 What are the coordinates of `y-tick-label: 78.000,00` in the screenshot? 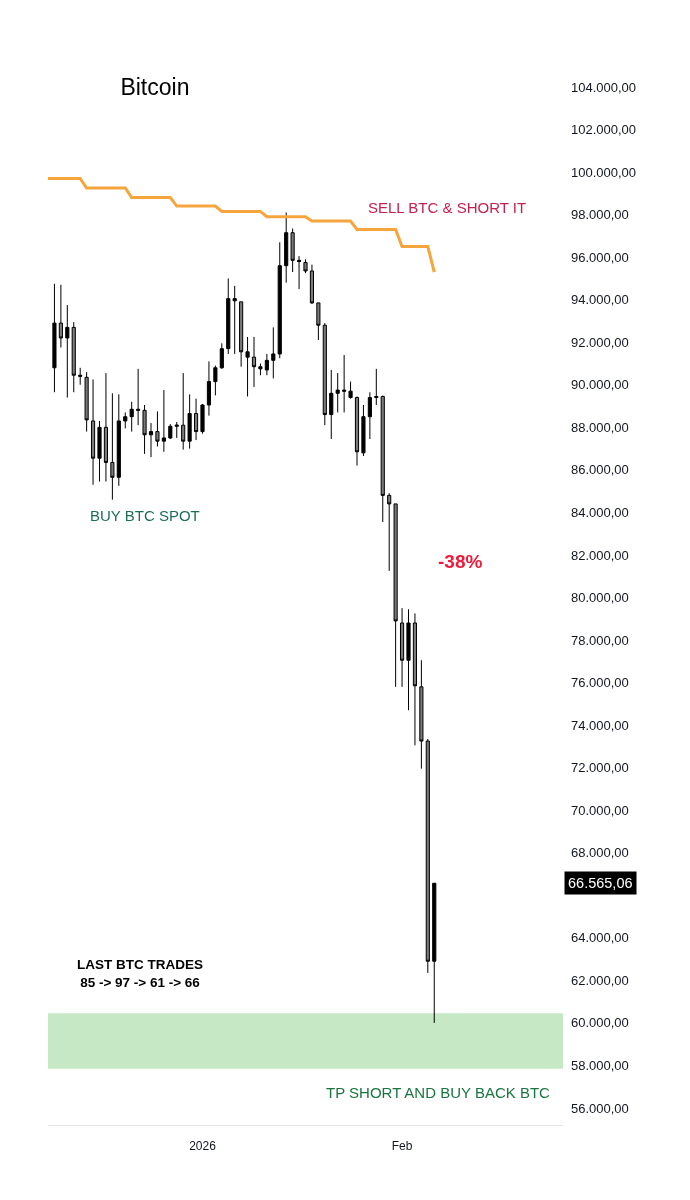 It's located at (600, 640).